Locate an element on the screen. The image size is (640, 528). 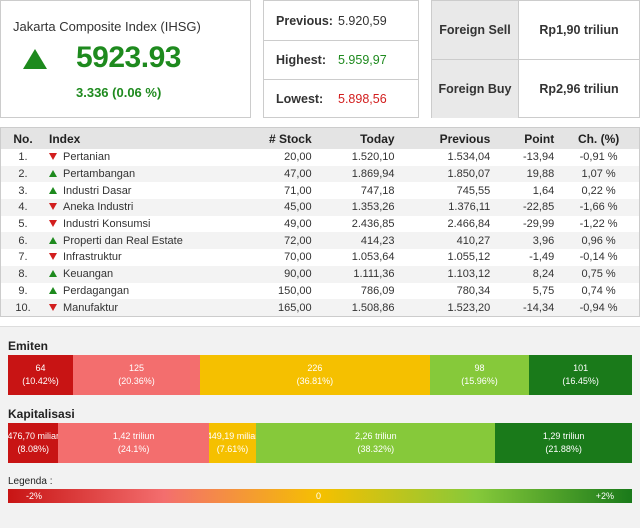
row-point: -14,34 is located at coordinates (526, 308).